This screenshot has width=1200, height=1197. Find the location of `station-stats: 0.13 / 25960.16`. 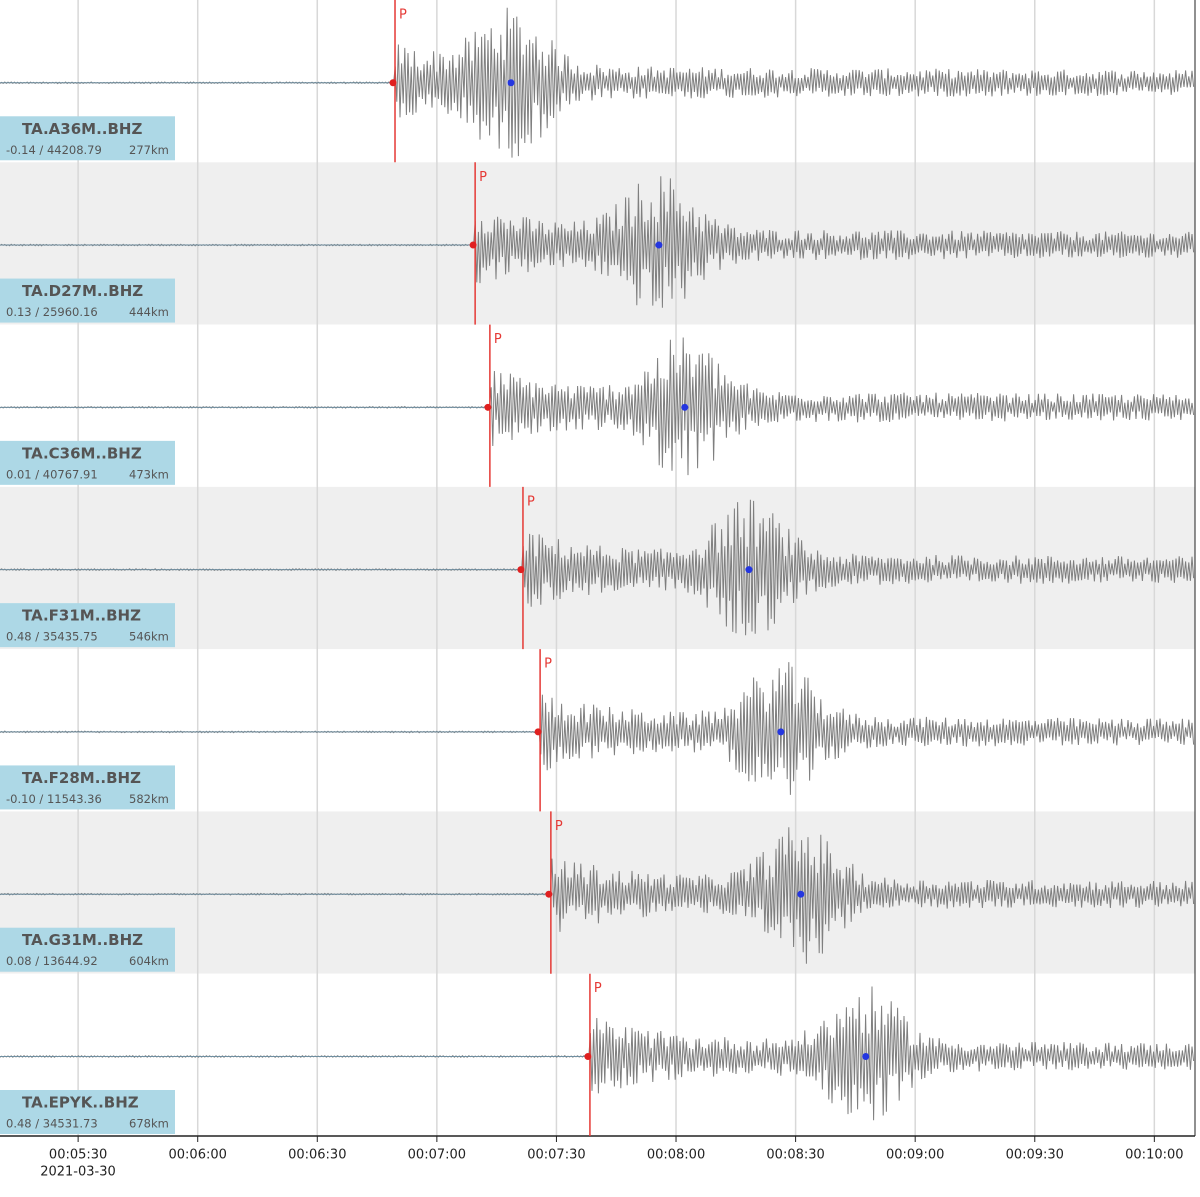

station-stats: 0.13 / 25960.16 is located at coordinates (52, 312).